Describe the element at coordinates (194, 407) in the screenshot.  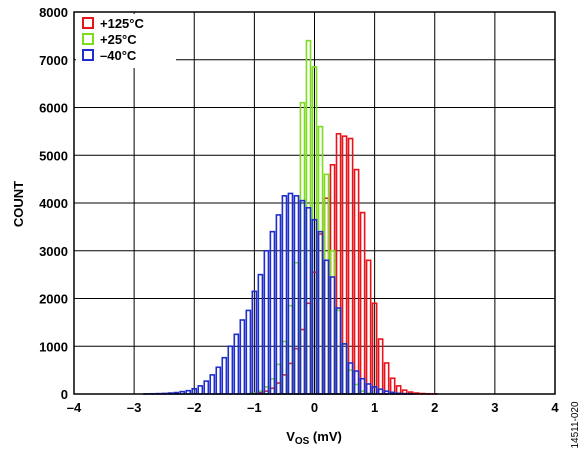
I see `x-tick-label: –2` at that location.